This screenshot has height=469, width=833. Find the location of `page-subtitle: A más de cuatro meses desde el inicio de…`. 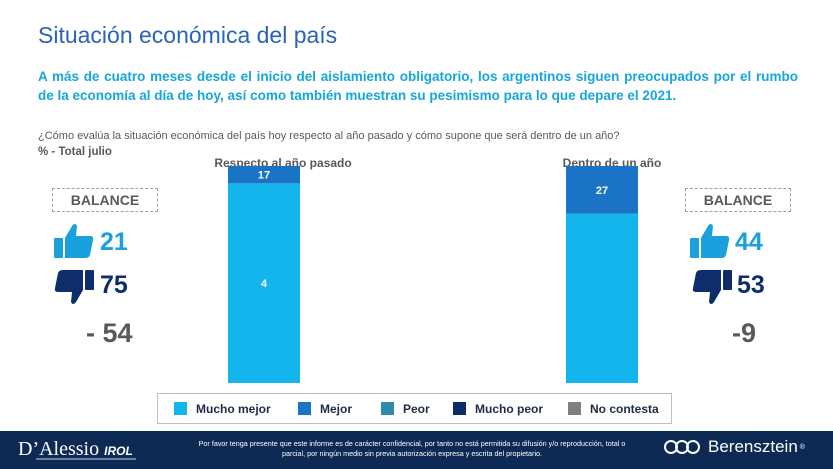

page-subtitle: A más de cuatro meses desde el inicio de… is located at coordinates (418, 86).